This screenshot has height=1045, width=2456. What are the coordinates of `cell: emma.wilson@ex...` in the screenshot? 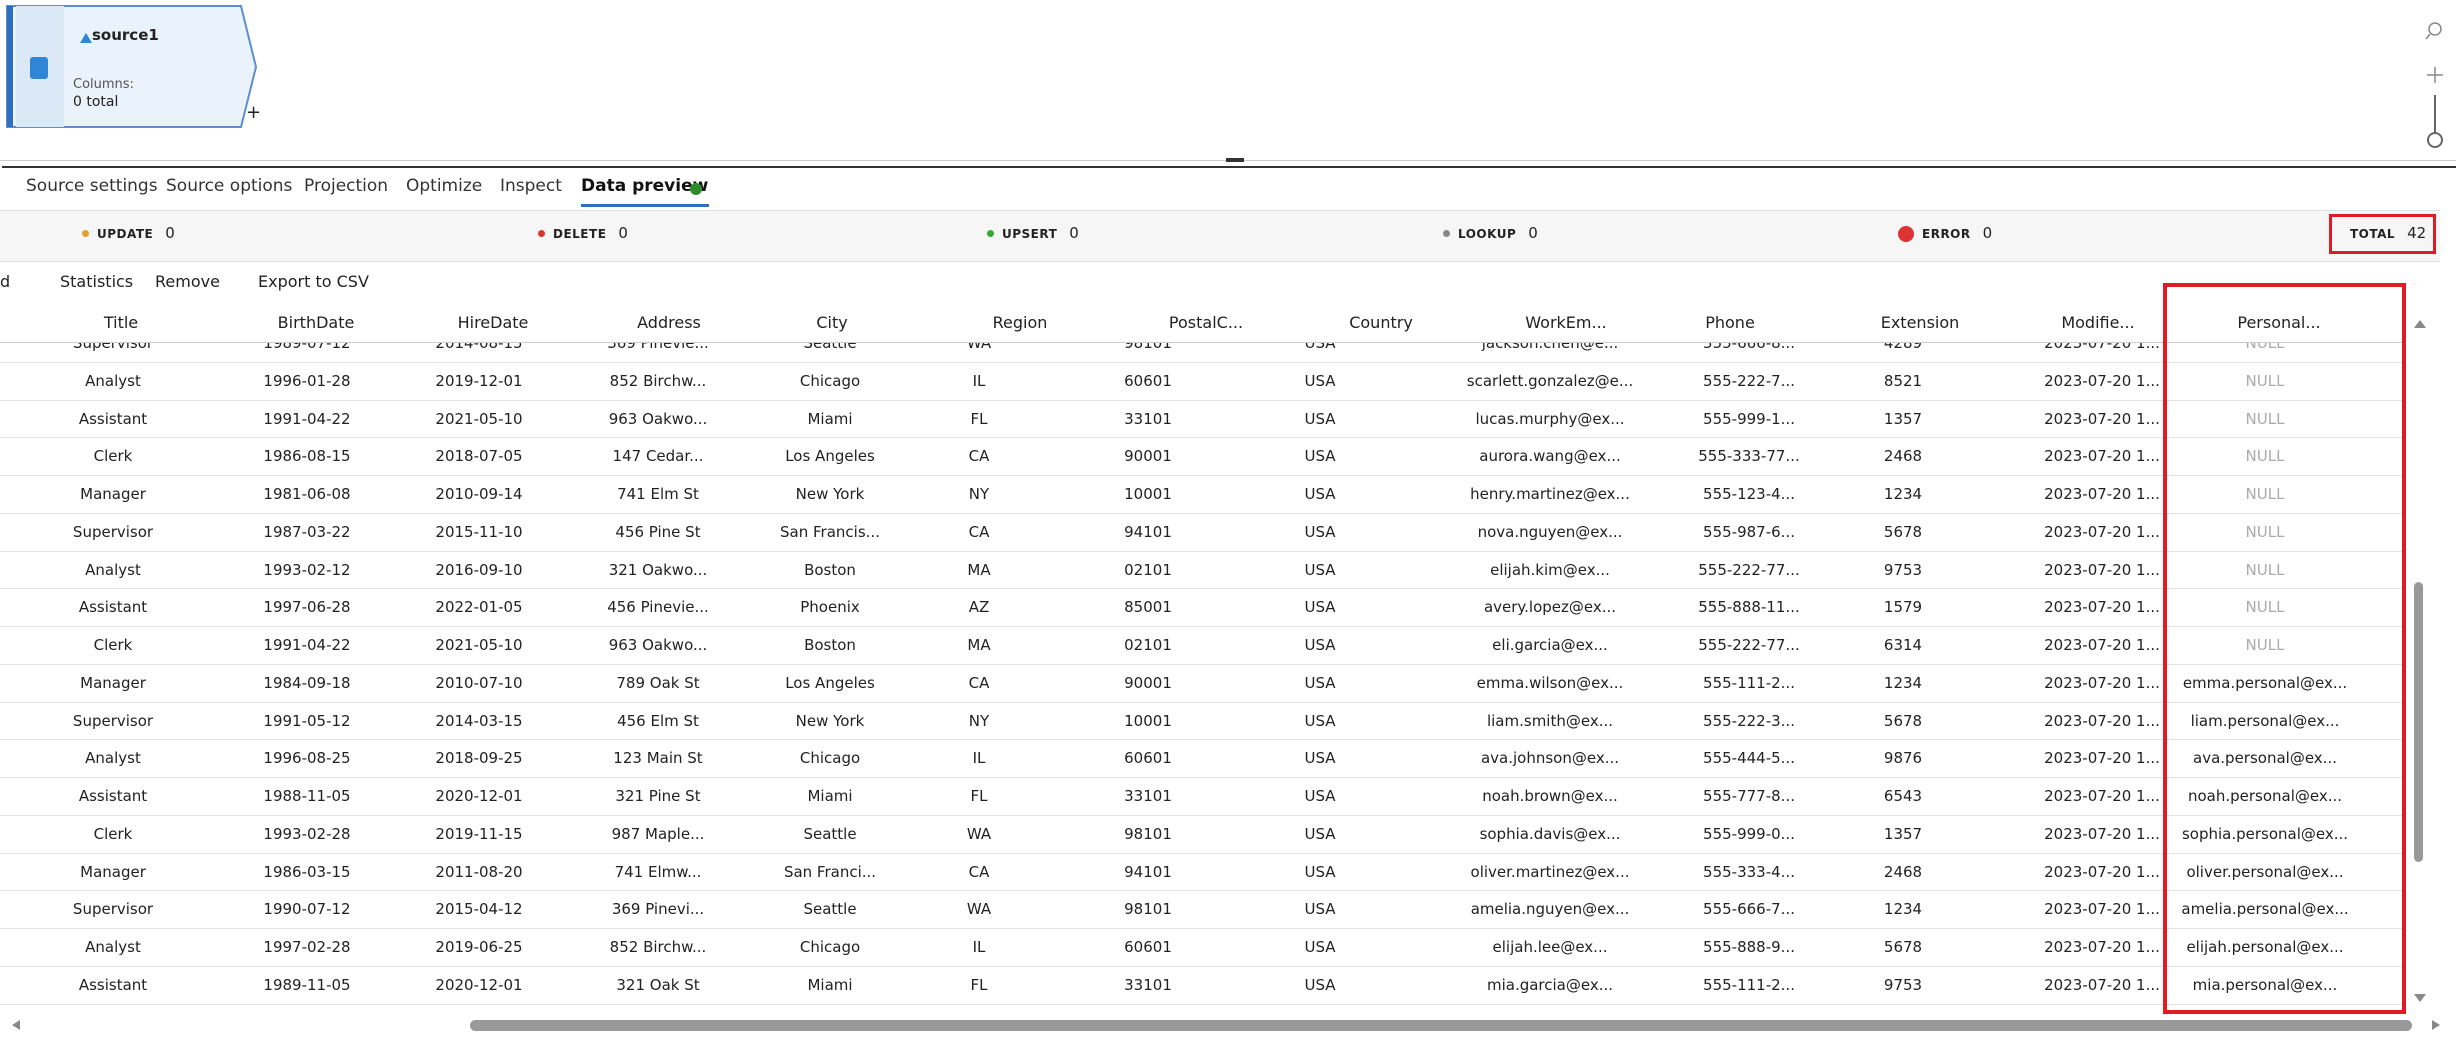 It's located at (1550, 682).